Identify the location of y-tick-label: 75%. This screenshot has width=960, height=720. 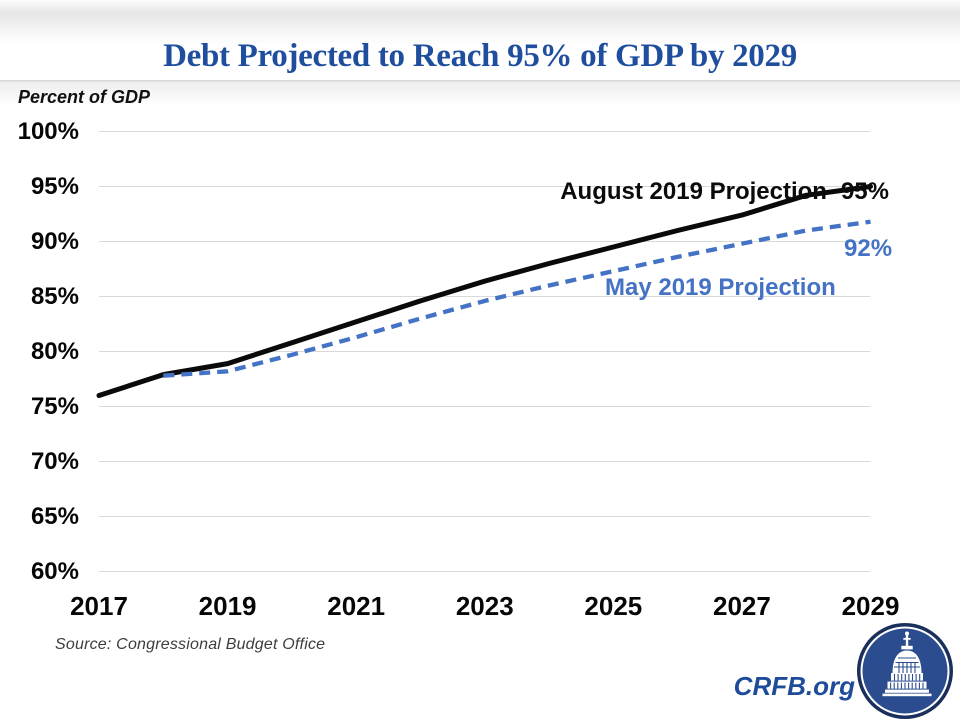
(54, 406).